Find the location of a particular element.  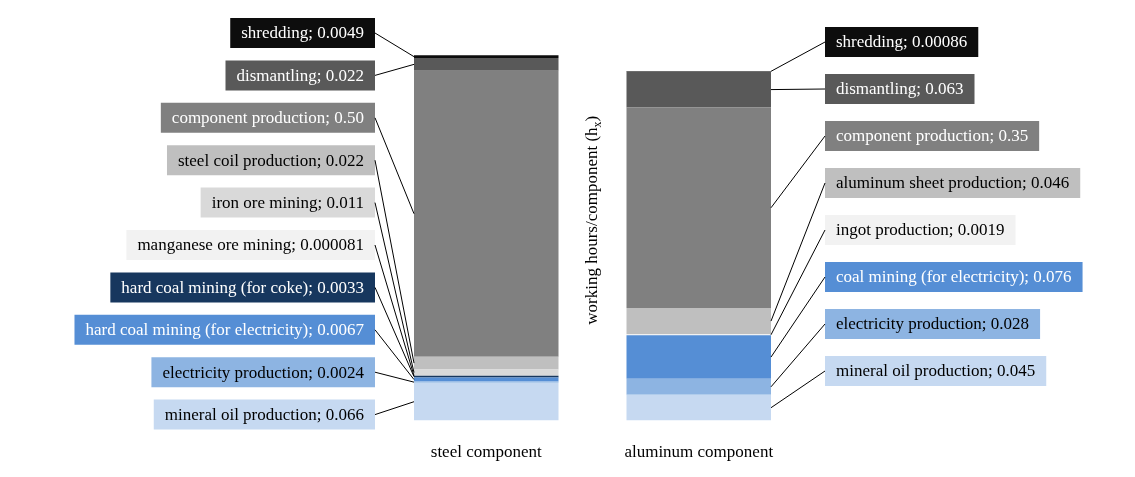

y-axis-title: working hours/component (hx) is located at coordinates (592, 220).